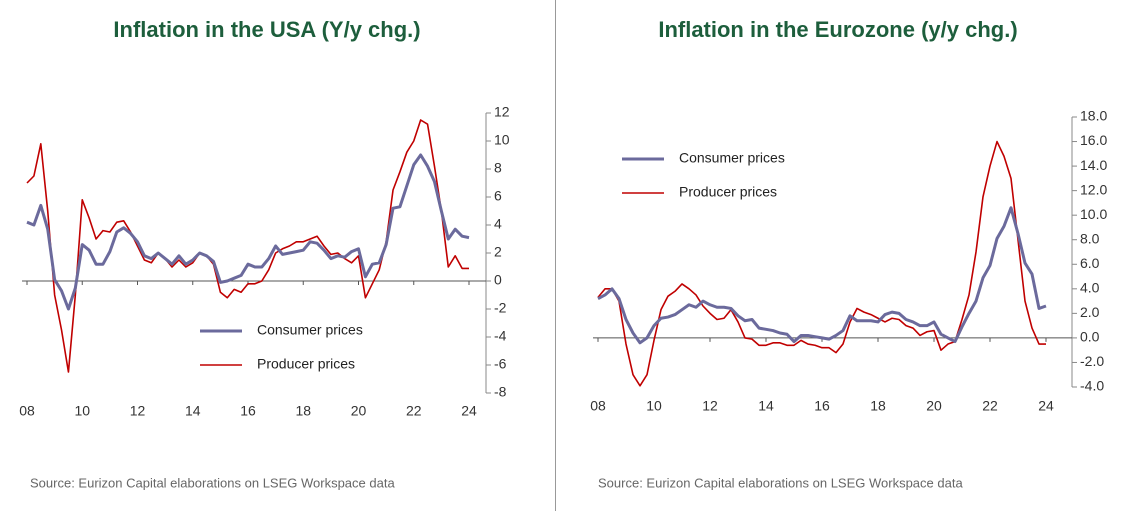 Image resolution: width=1132 pixels, height=511 pixels. I want to click on y-tick-label: 12, so click(502, 112).